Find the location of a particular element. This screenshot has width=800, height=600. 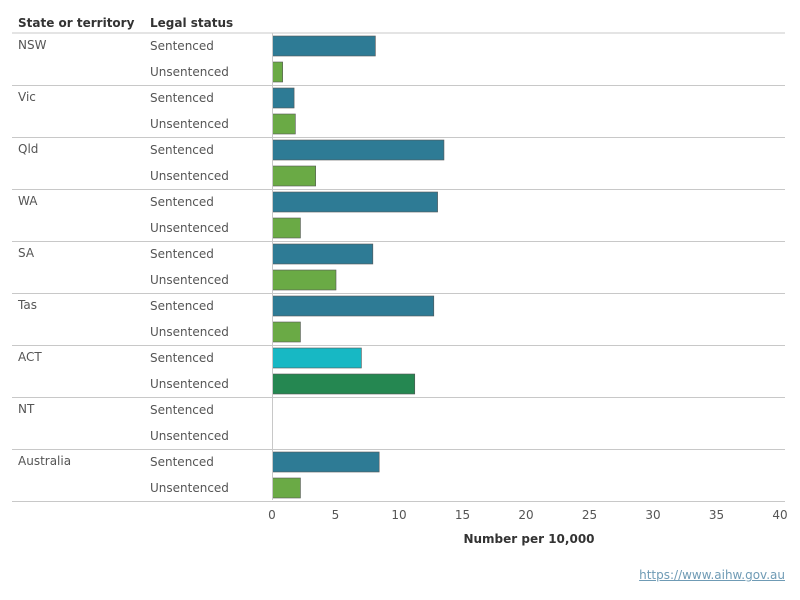

x-tick-label: 10 is located at coordinates (398, 515).